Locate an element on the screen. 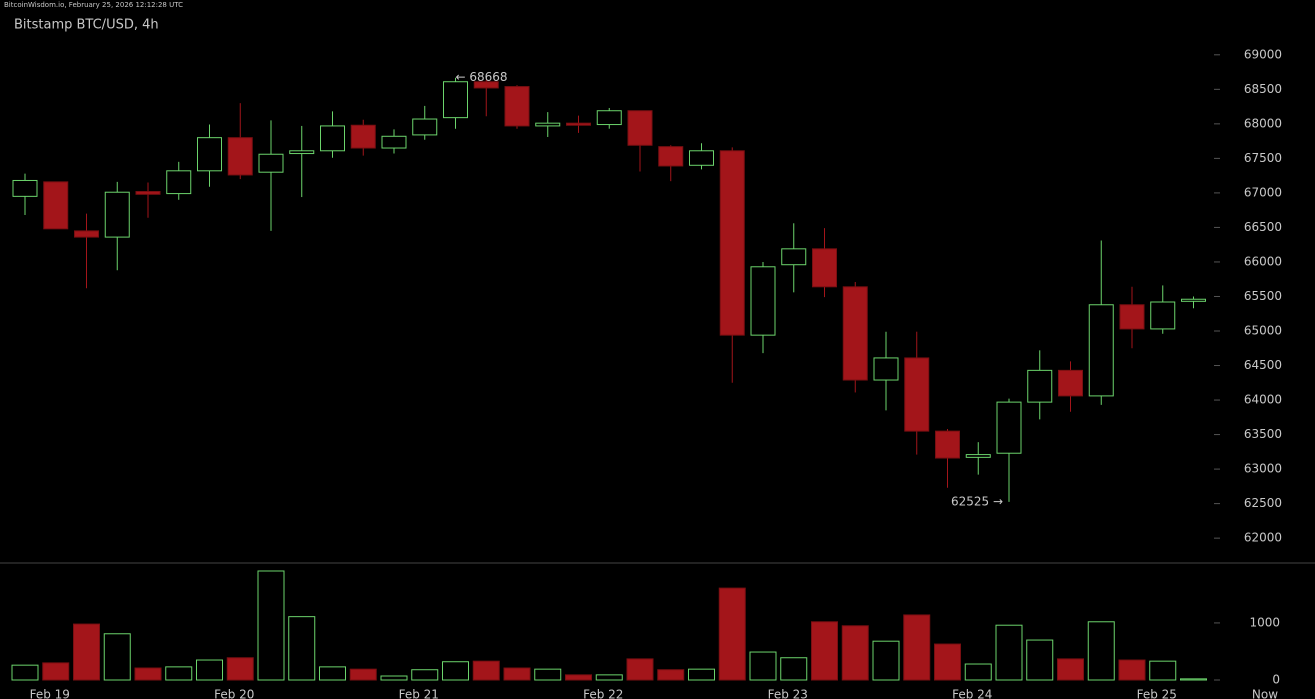  annotation: ← 68668 is located at coordinates (482, 77).